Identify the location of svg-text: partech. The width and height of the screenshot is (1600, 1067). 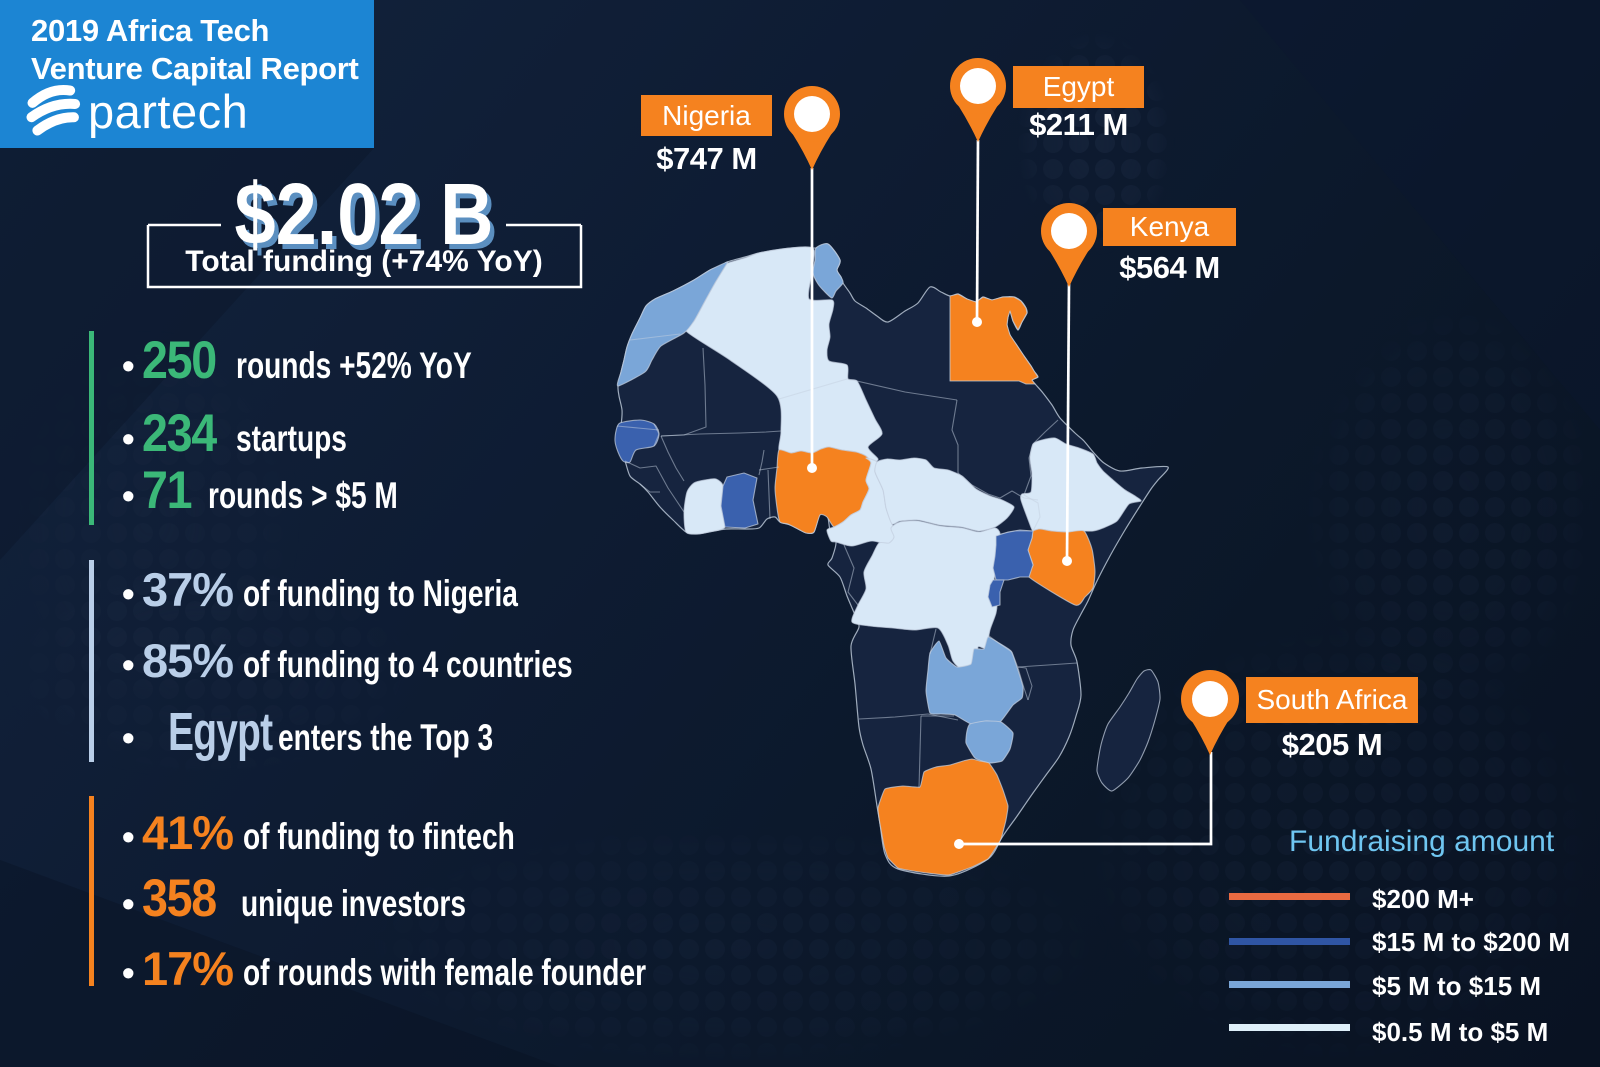
(168, 111).